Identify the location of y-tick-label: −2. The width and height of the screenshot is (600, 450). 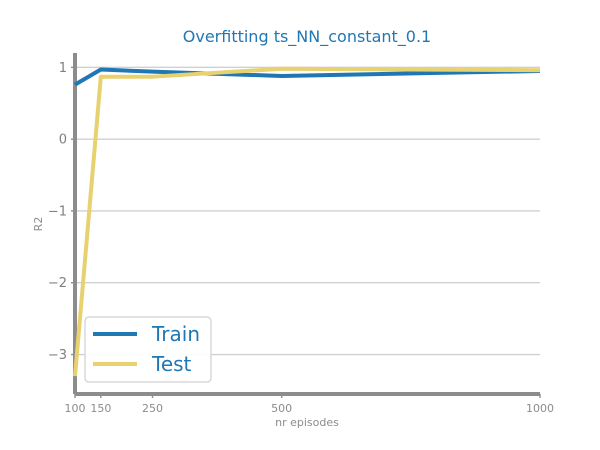
(57, 283).